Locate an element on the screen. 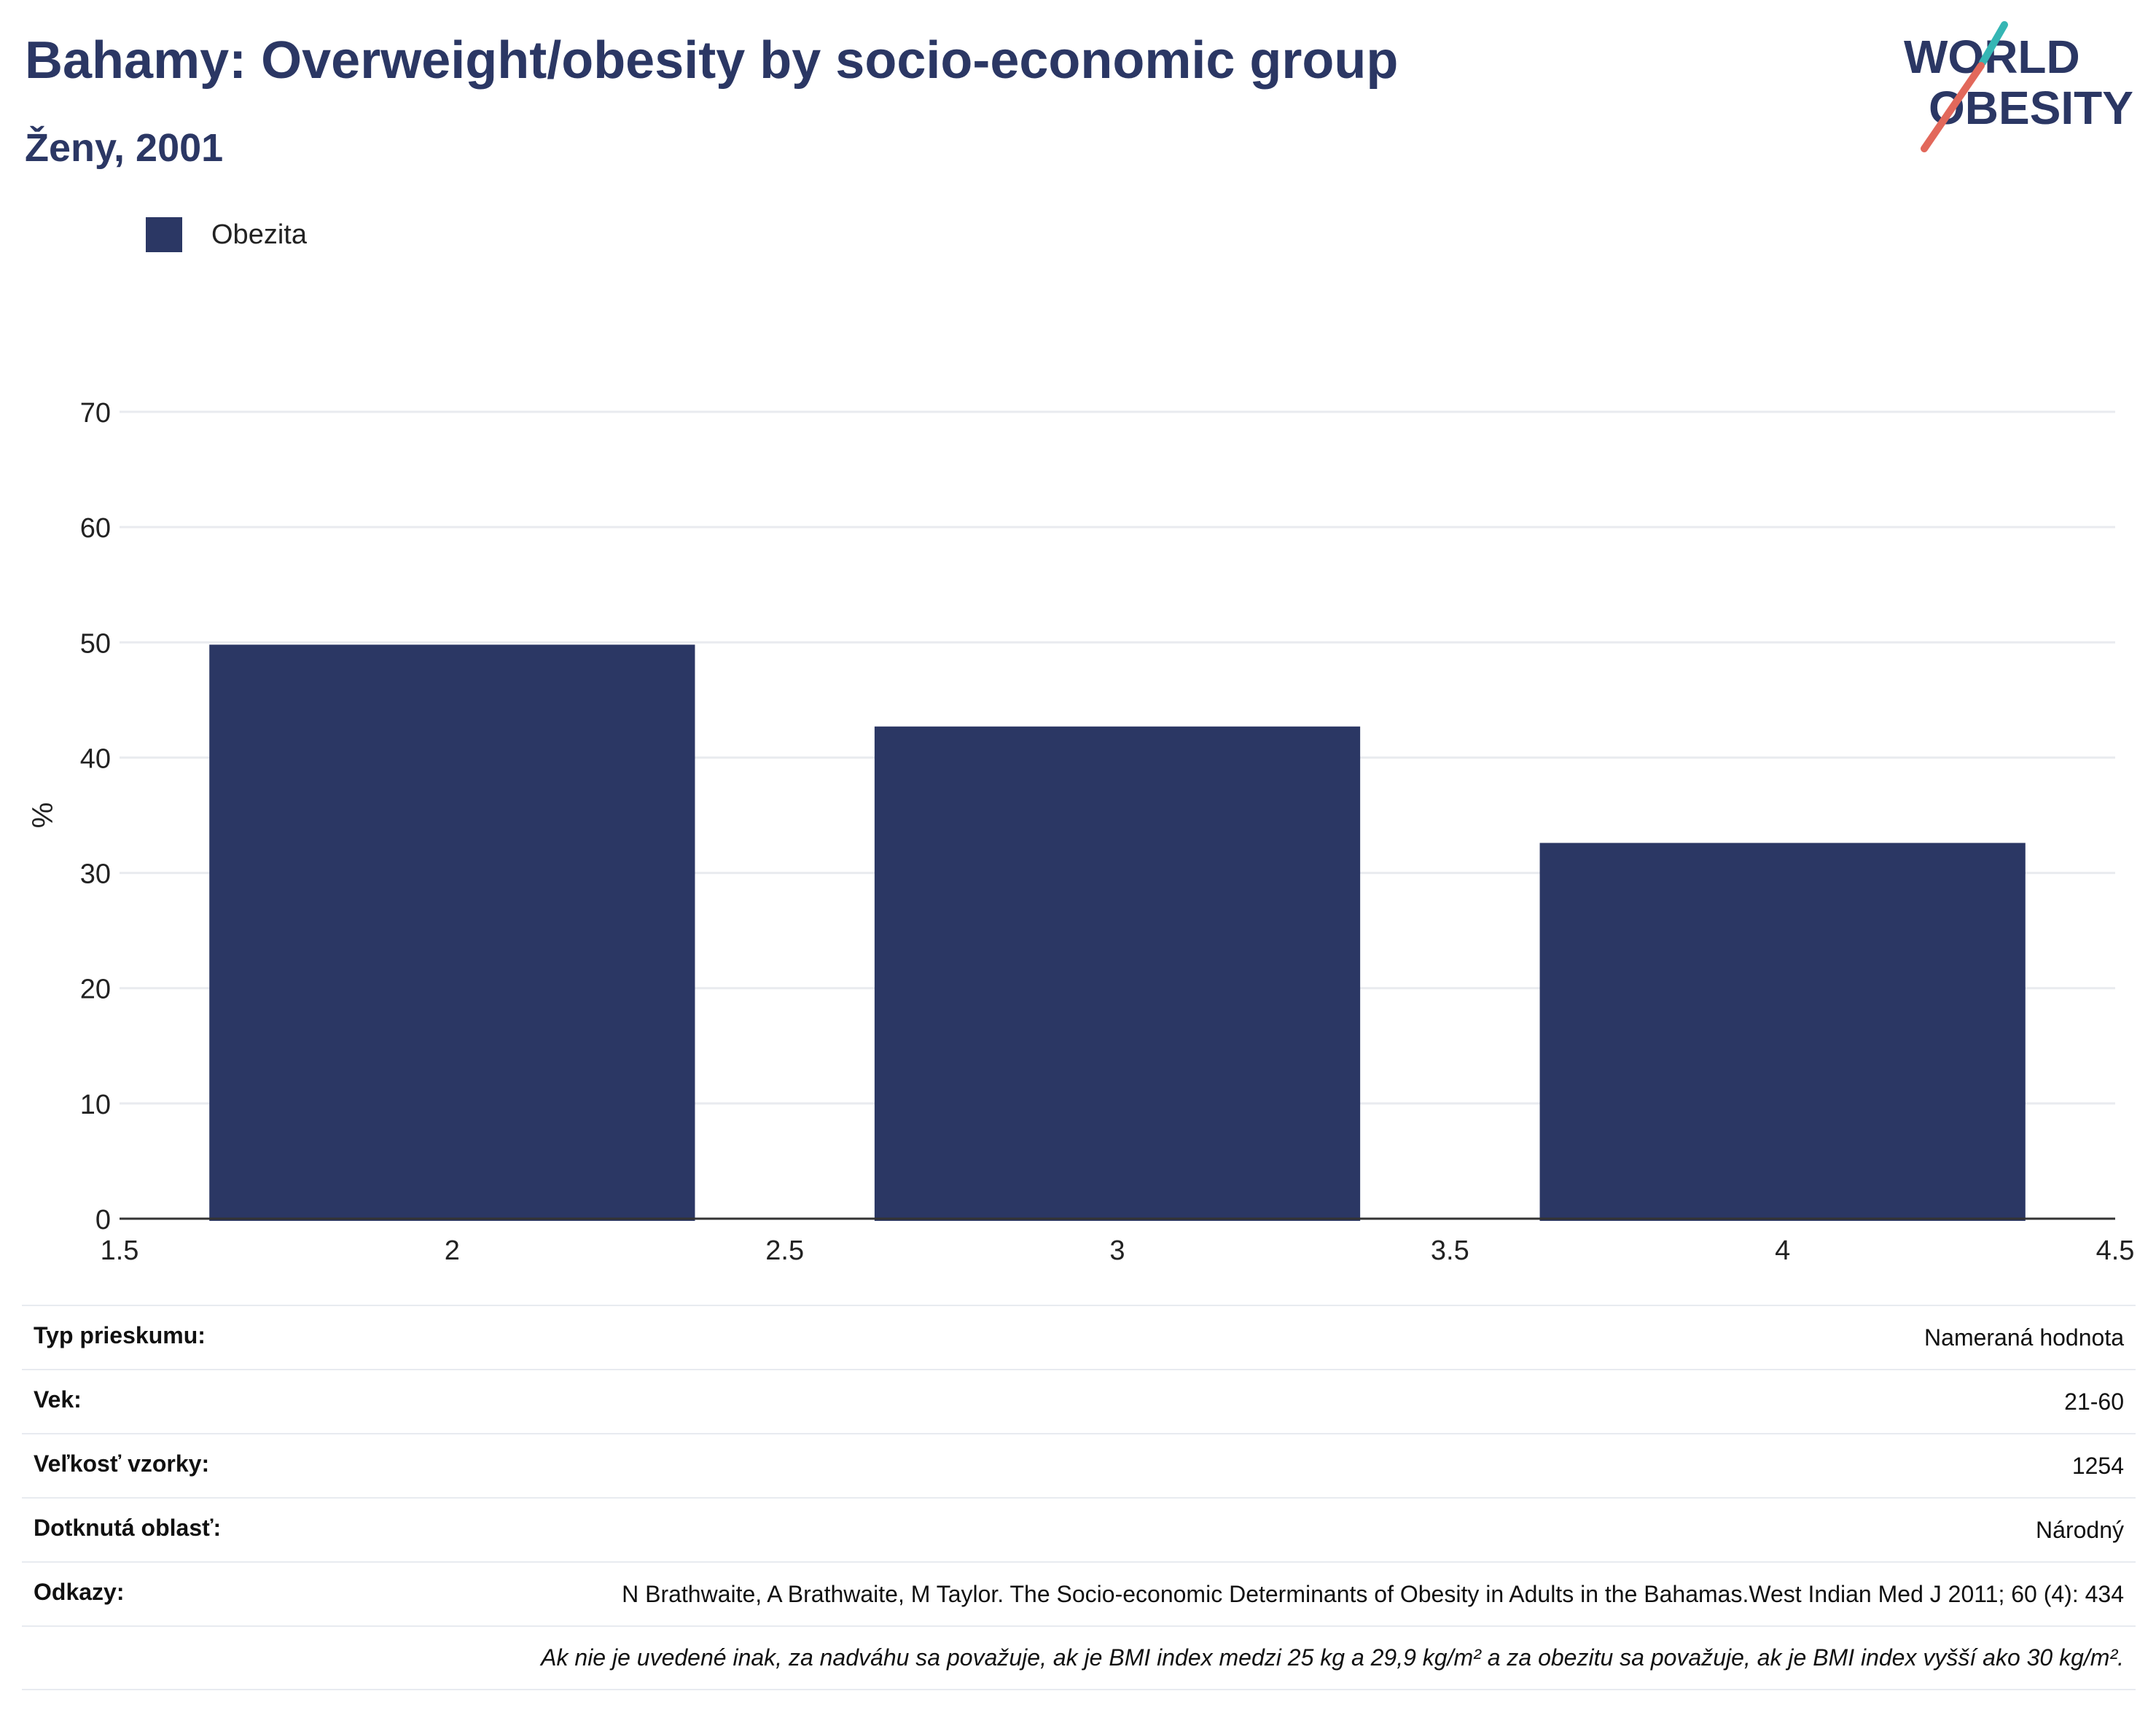 The height and width of the screenshot is (1734, 2156). info-value: 1254 is located at coordinates (2097, 1466).